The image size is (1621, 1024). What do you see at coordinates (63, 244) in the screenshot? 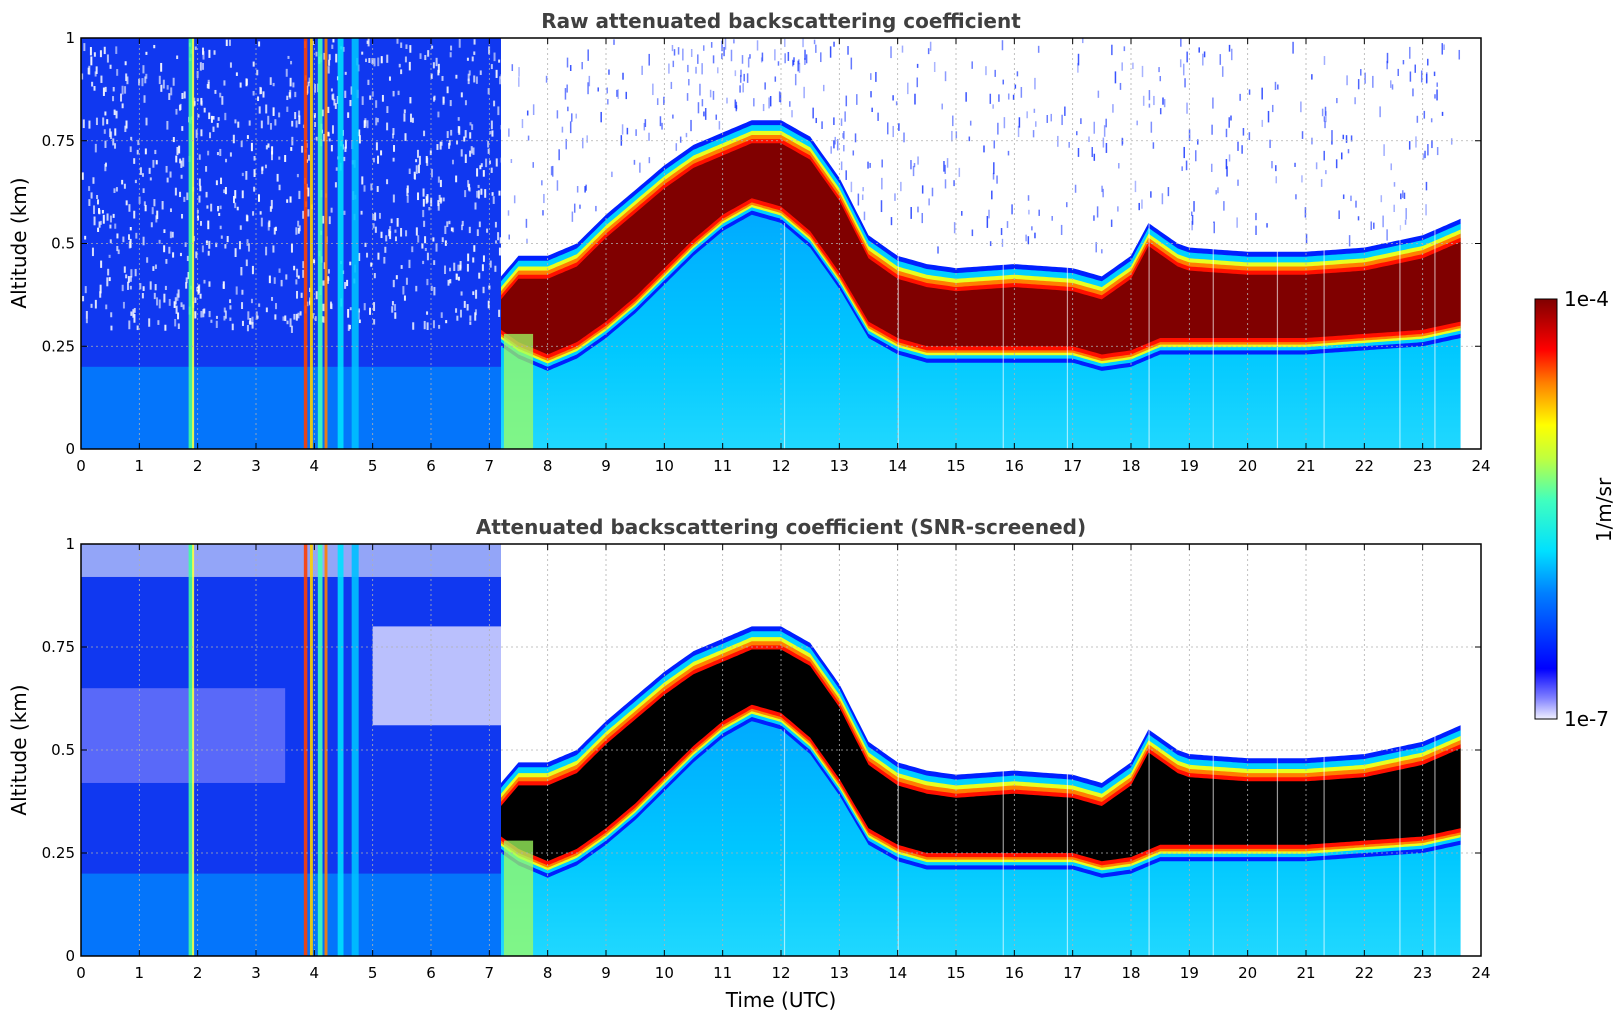
I see `y-tick-label: 0.5` at bounding box center [63, 244].